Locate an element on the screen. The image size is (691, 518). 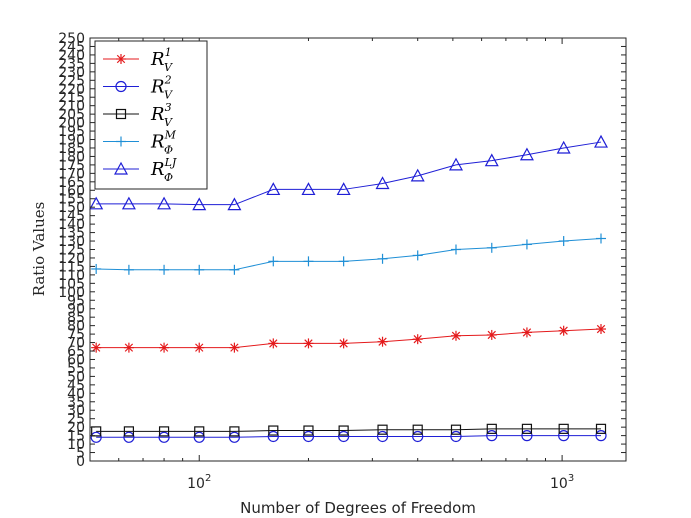
series-line is located at coordinates (349, 430).